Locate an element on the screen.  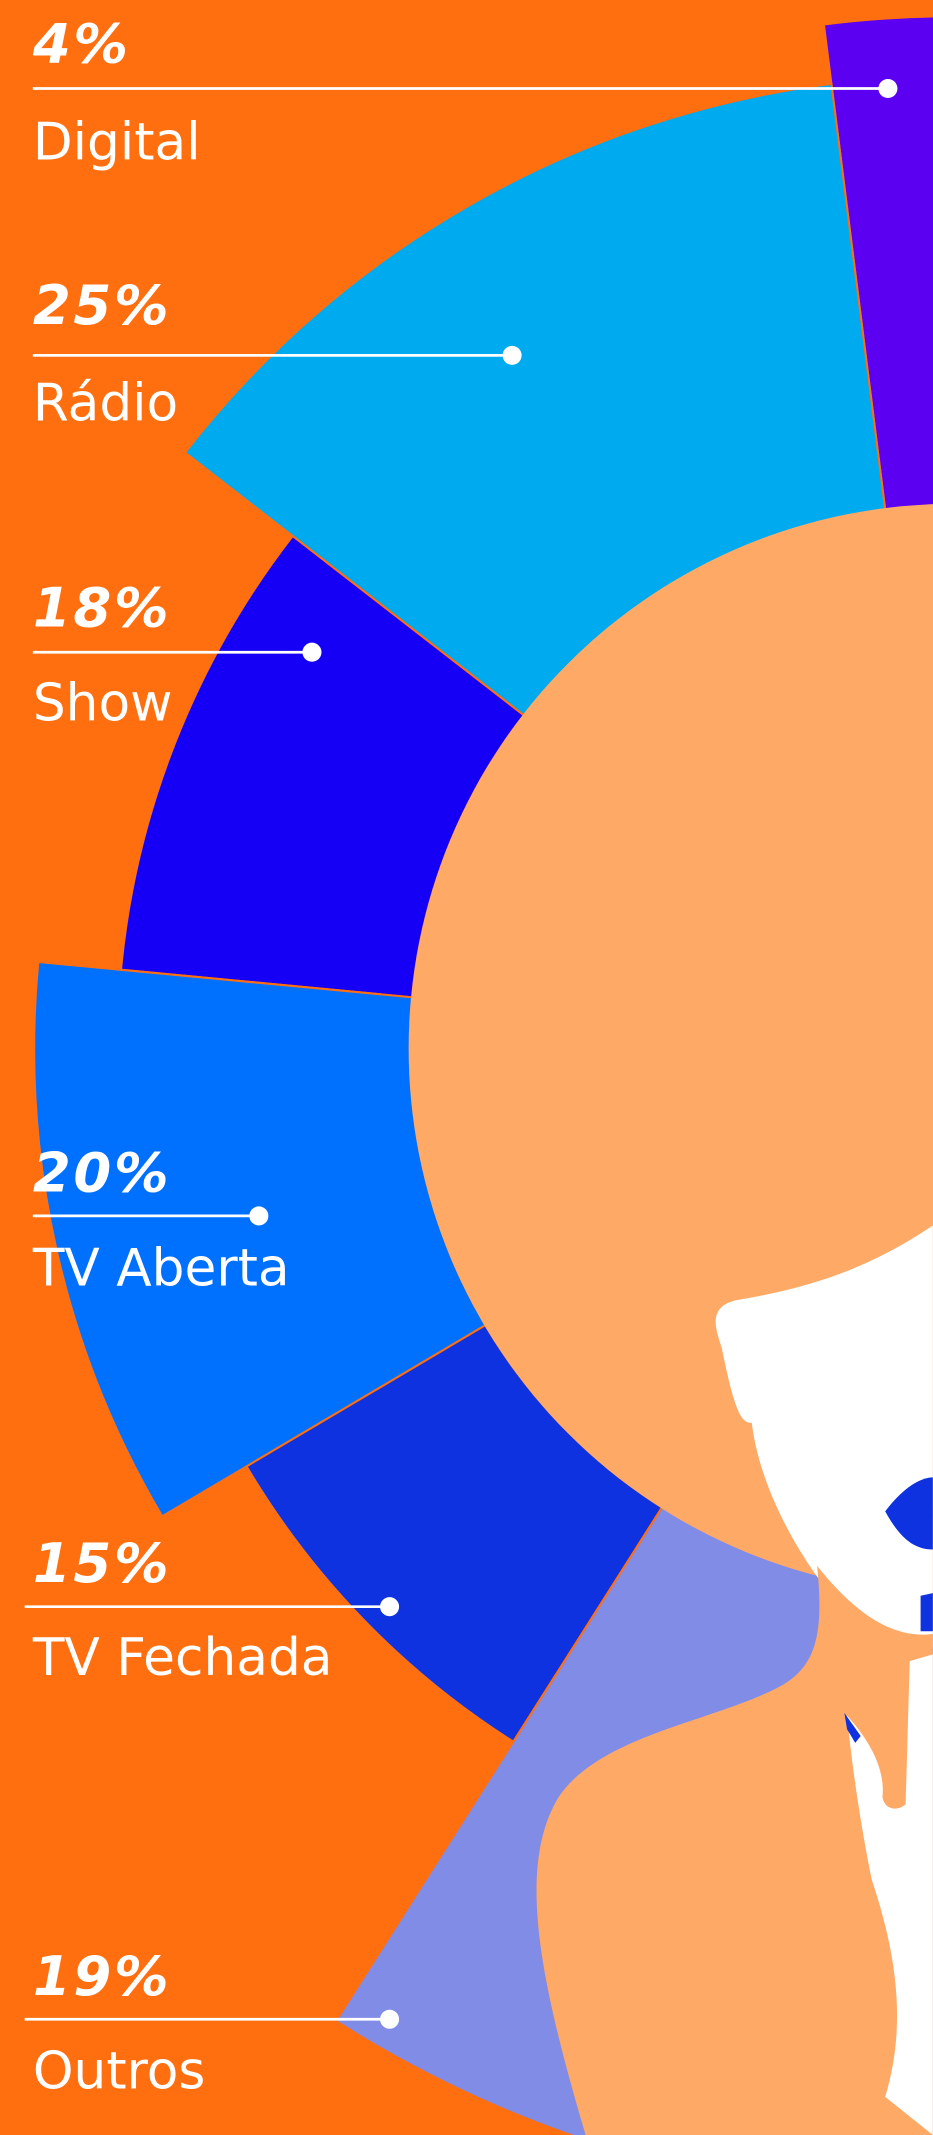
collar is located at coordinates (890, 1894).